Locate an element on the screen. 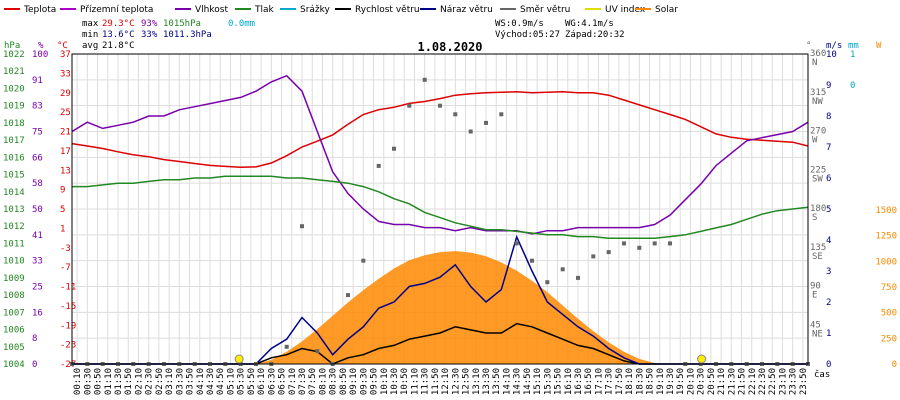 This screenshot has height=400, width=900. tick-time: 02:10 is located at coordinates (139, 381).